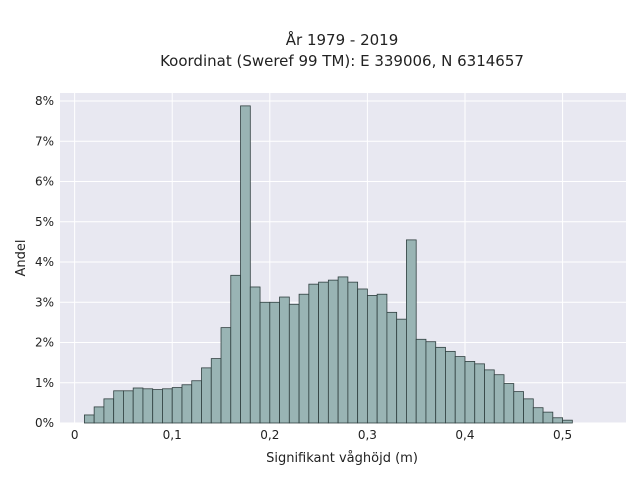  I want to click on chart-title: År 1979 - 2019, so click(342, 39).